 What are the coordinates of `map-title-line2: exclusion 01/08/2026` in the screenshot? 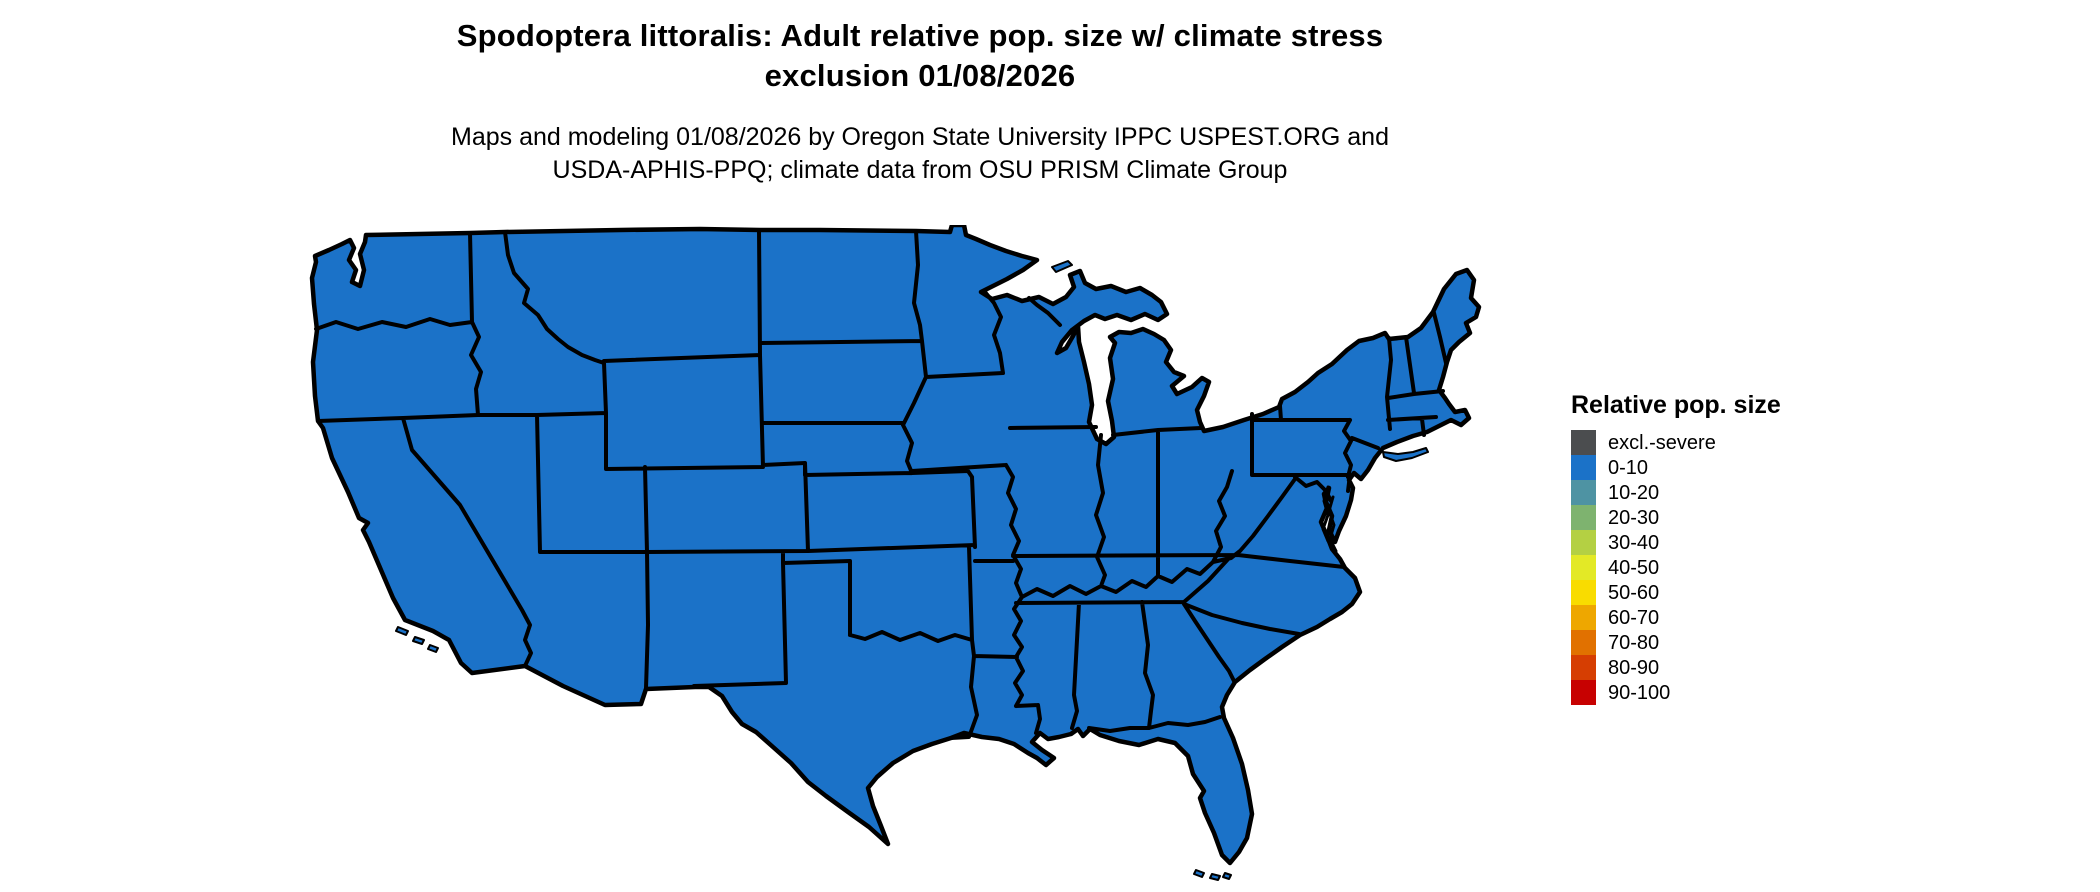 It's located at (920, 75).